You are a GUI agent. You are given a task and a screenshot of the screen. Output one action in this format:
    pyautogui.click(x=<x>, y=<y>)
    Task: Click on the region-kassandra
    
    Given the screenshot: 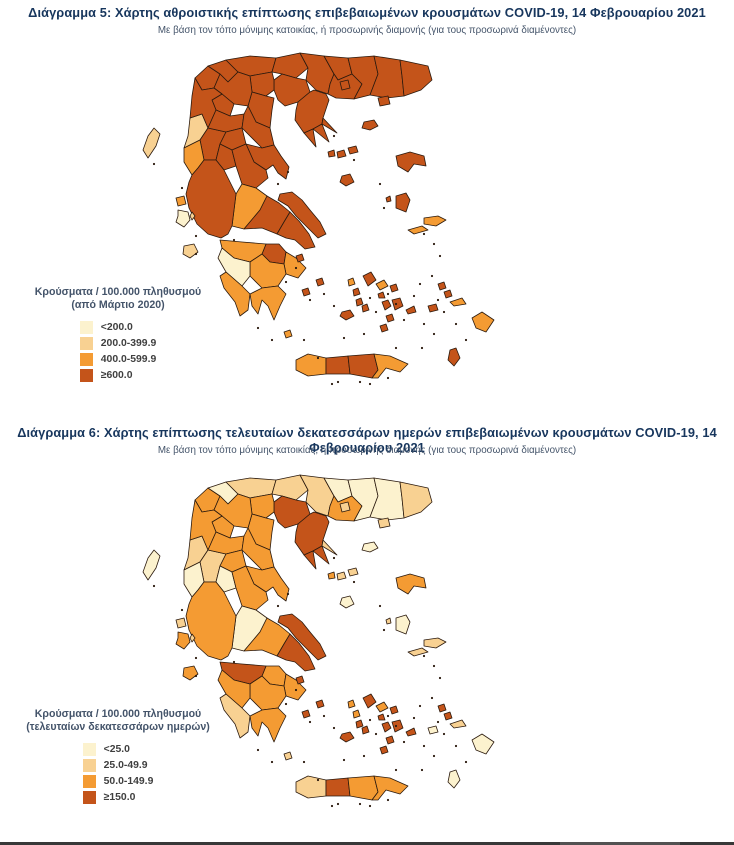 What is the action you would take?
    pyautogui.click(x=310, y=138)
    